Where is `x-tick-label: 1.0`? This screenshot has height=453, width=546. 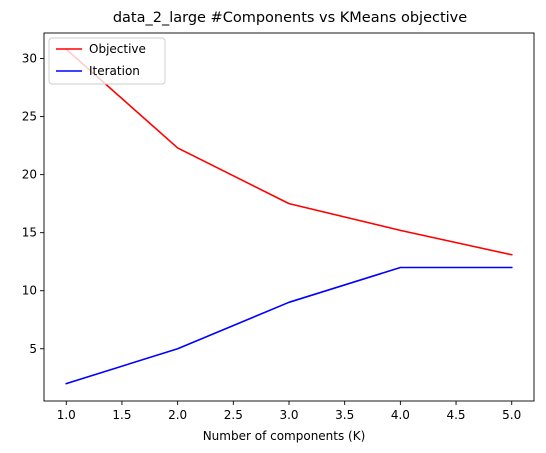 x-tick-label: 1.0 is located at coordinates (66, 415).